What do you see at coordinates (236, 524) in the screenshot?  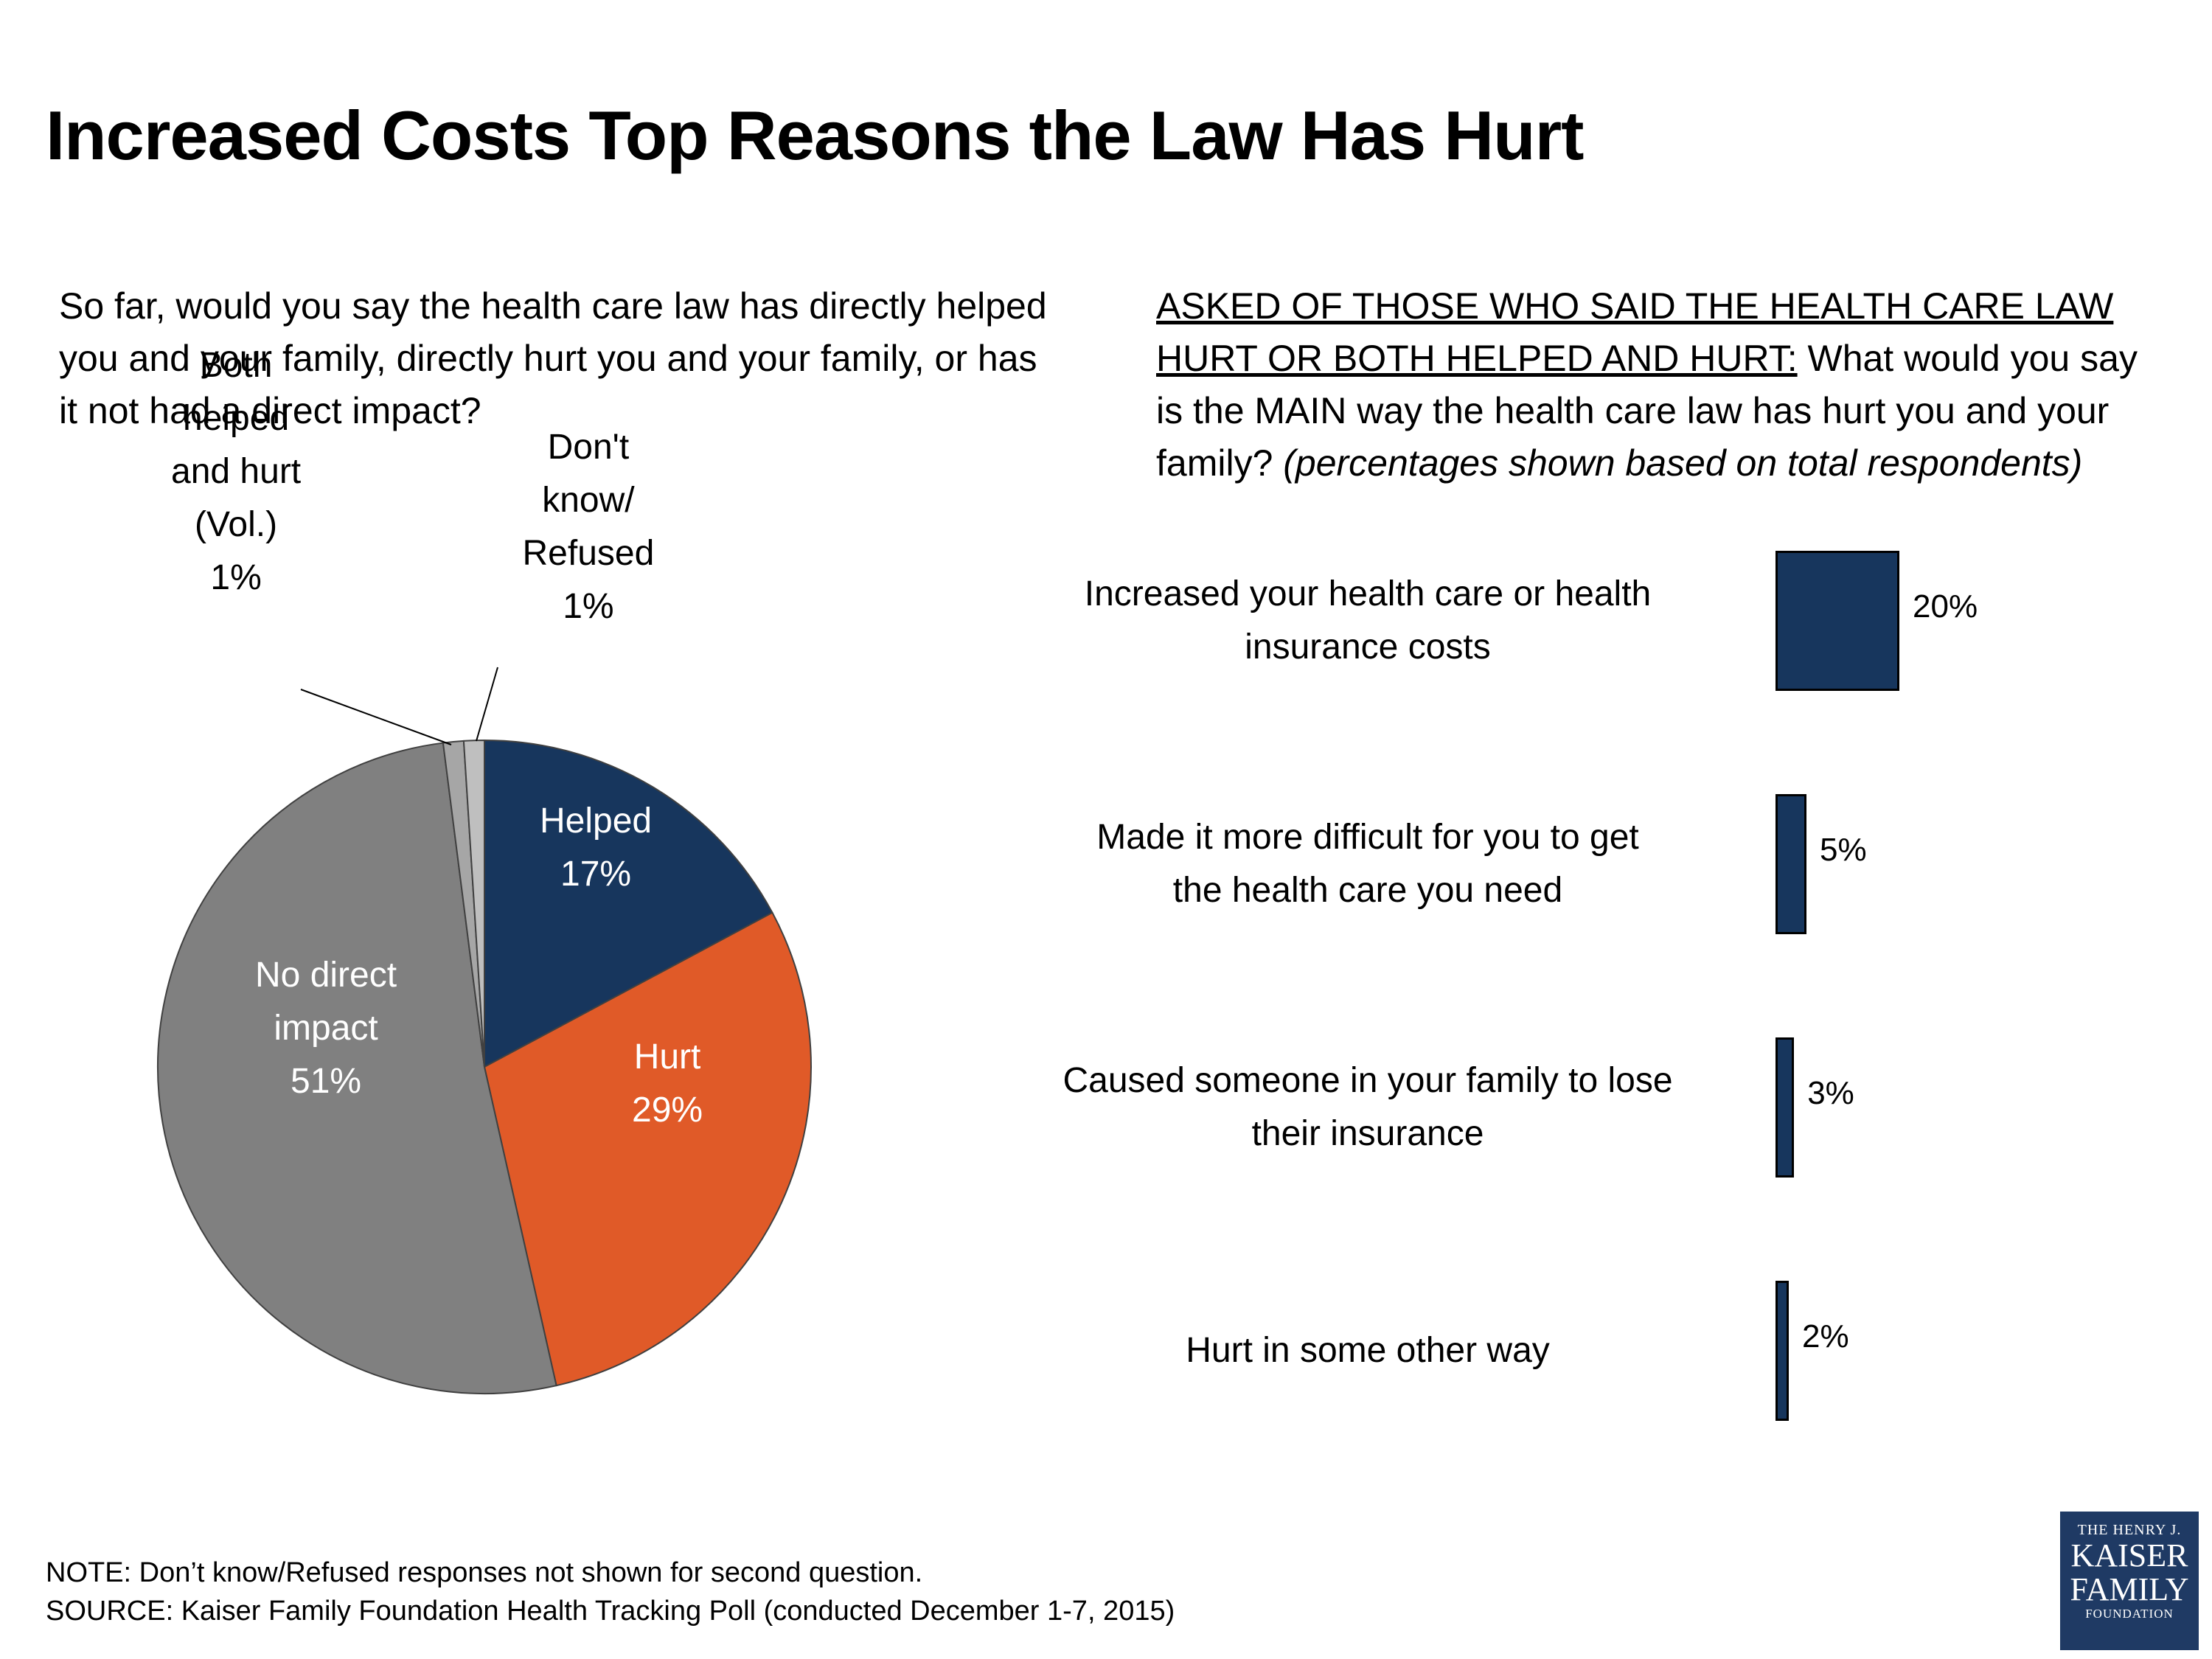 I see `pie-slice-label-line: (Vol.)` at bounding box center [236, 524].